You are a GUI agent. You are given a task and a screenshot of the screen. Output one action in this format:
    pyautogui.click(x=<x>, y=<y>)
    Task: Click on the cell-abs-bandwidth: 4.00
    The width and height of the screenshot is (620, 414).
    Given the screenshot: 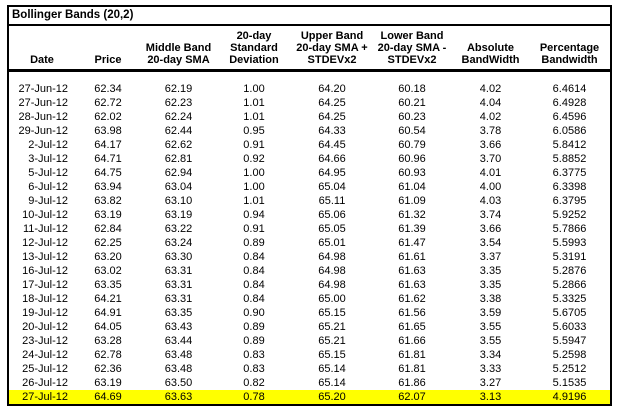 What is the action you would take?
    pyautogui.click(x=490, y=187)
    